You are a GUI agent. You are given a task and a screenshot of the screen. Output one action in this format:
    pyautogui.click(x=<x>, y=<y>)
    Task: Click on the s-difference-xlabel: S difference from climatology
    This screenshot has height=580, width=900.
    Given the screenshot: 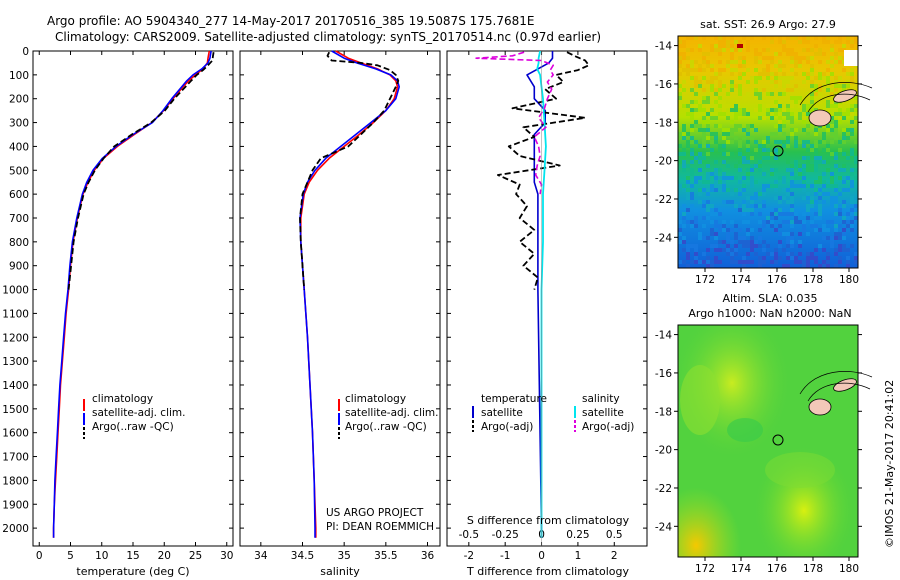 What is the action you would take?
    pyautogui.click(x=548, y=520)
    